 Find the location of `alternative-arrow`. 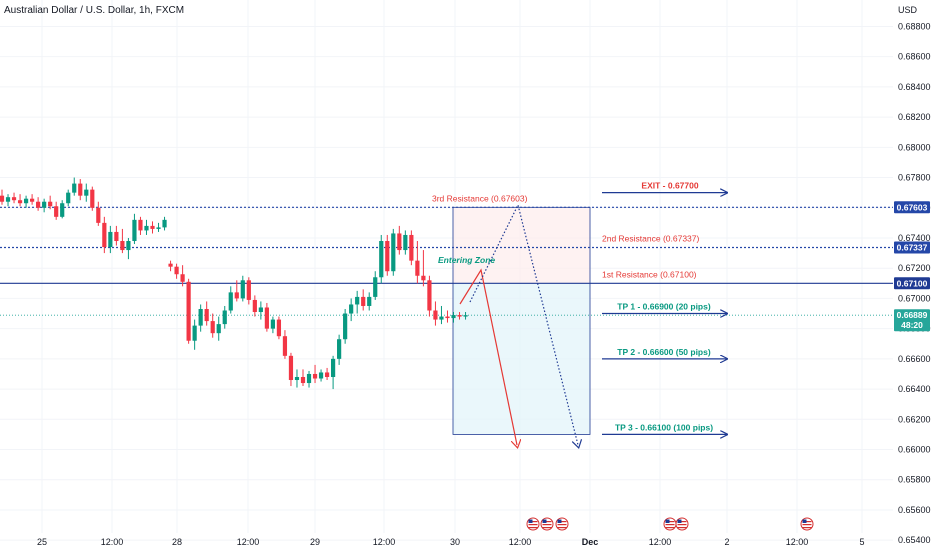

alternative-arrow is located at coordinates (523, 324).